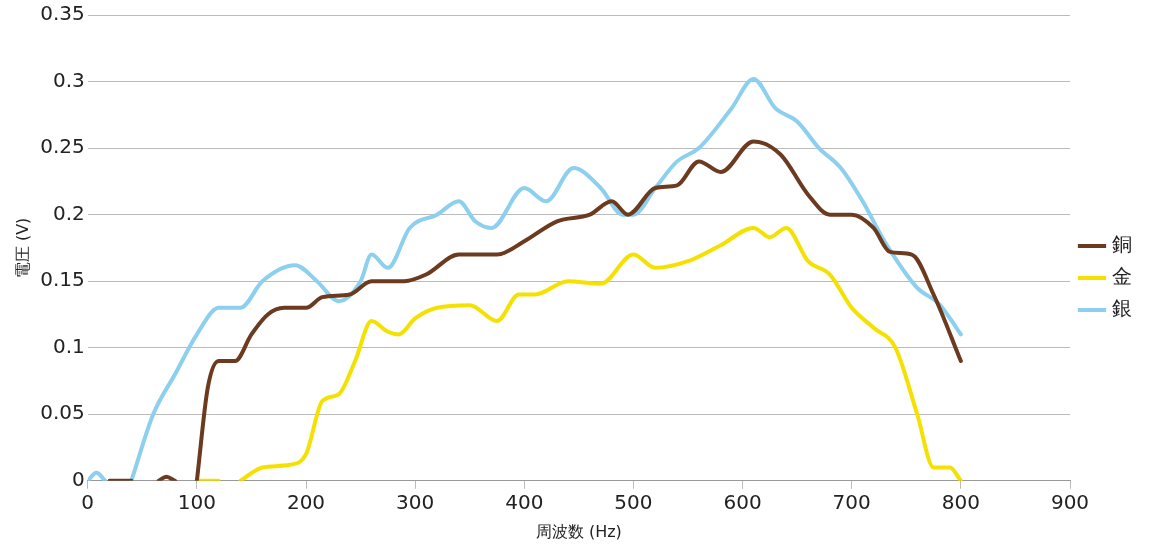 The height and width of the screenshot is (551, 1162). Describe the element at coordinates (196, 502) in the screenshot. I see `x-tick-label: 100` at that location.